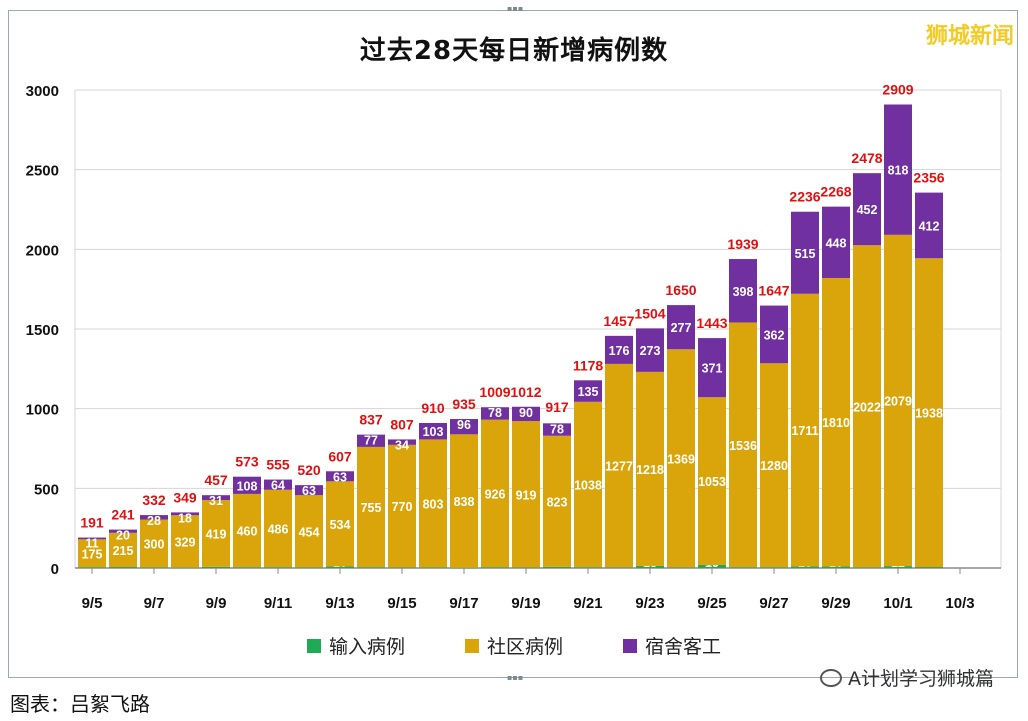  I want to click on data-label-1-9/17: 838, so click(464, 502).